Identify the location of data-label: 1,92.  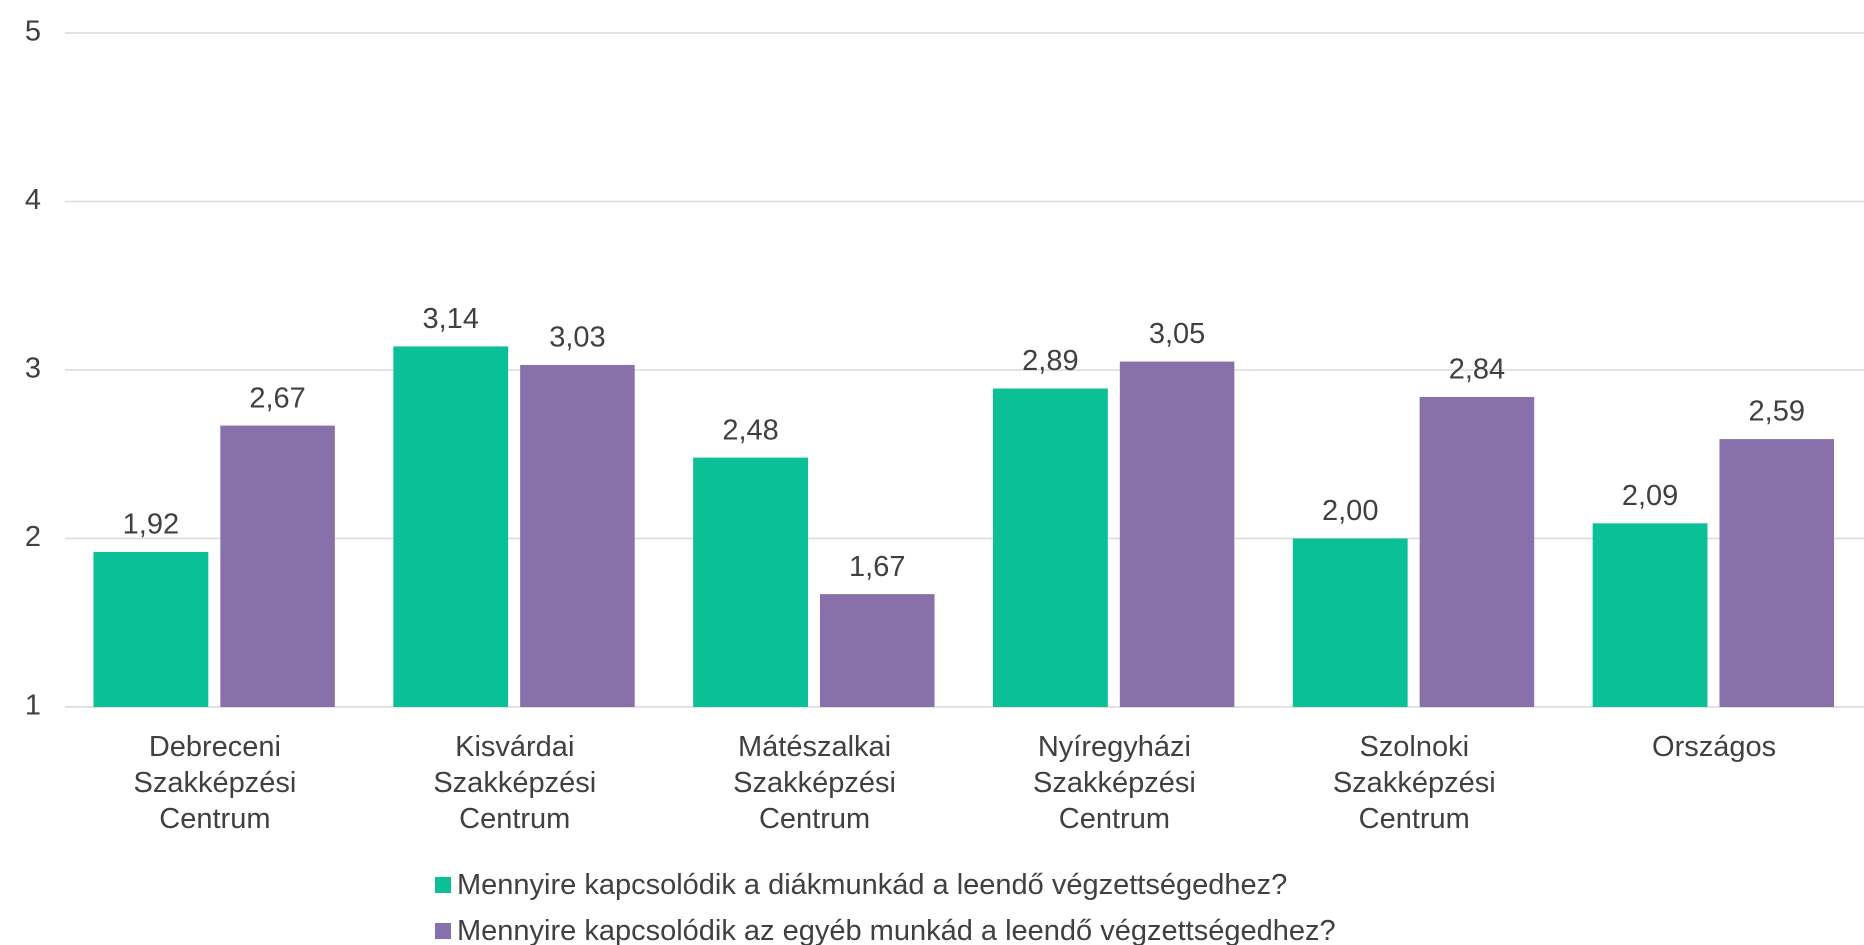
(151, 525).